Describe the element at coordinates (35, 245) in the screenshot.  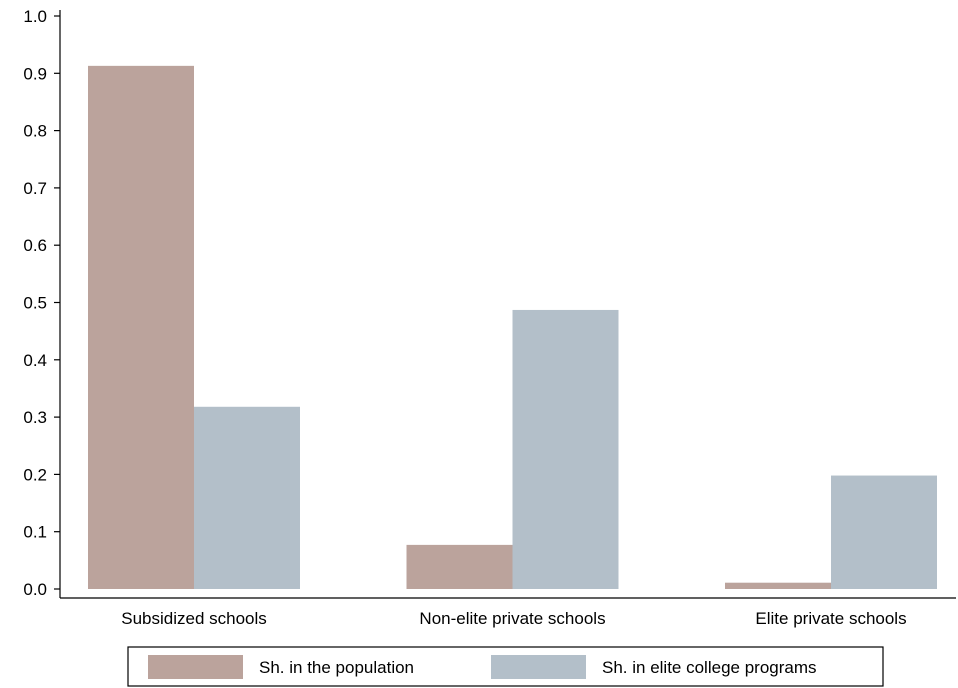
I see `y-tick-label: 0.6` at that location.